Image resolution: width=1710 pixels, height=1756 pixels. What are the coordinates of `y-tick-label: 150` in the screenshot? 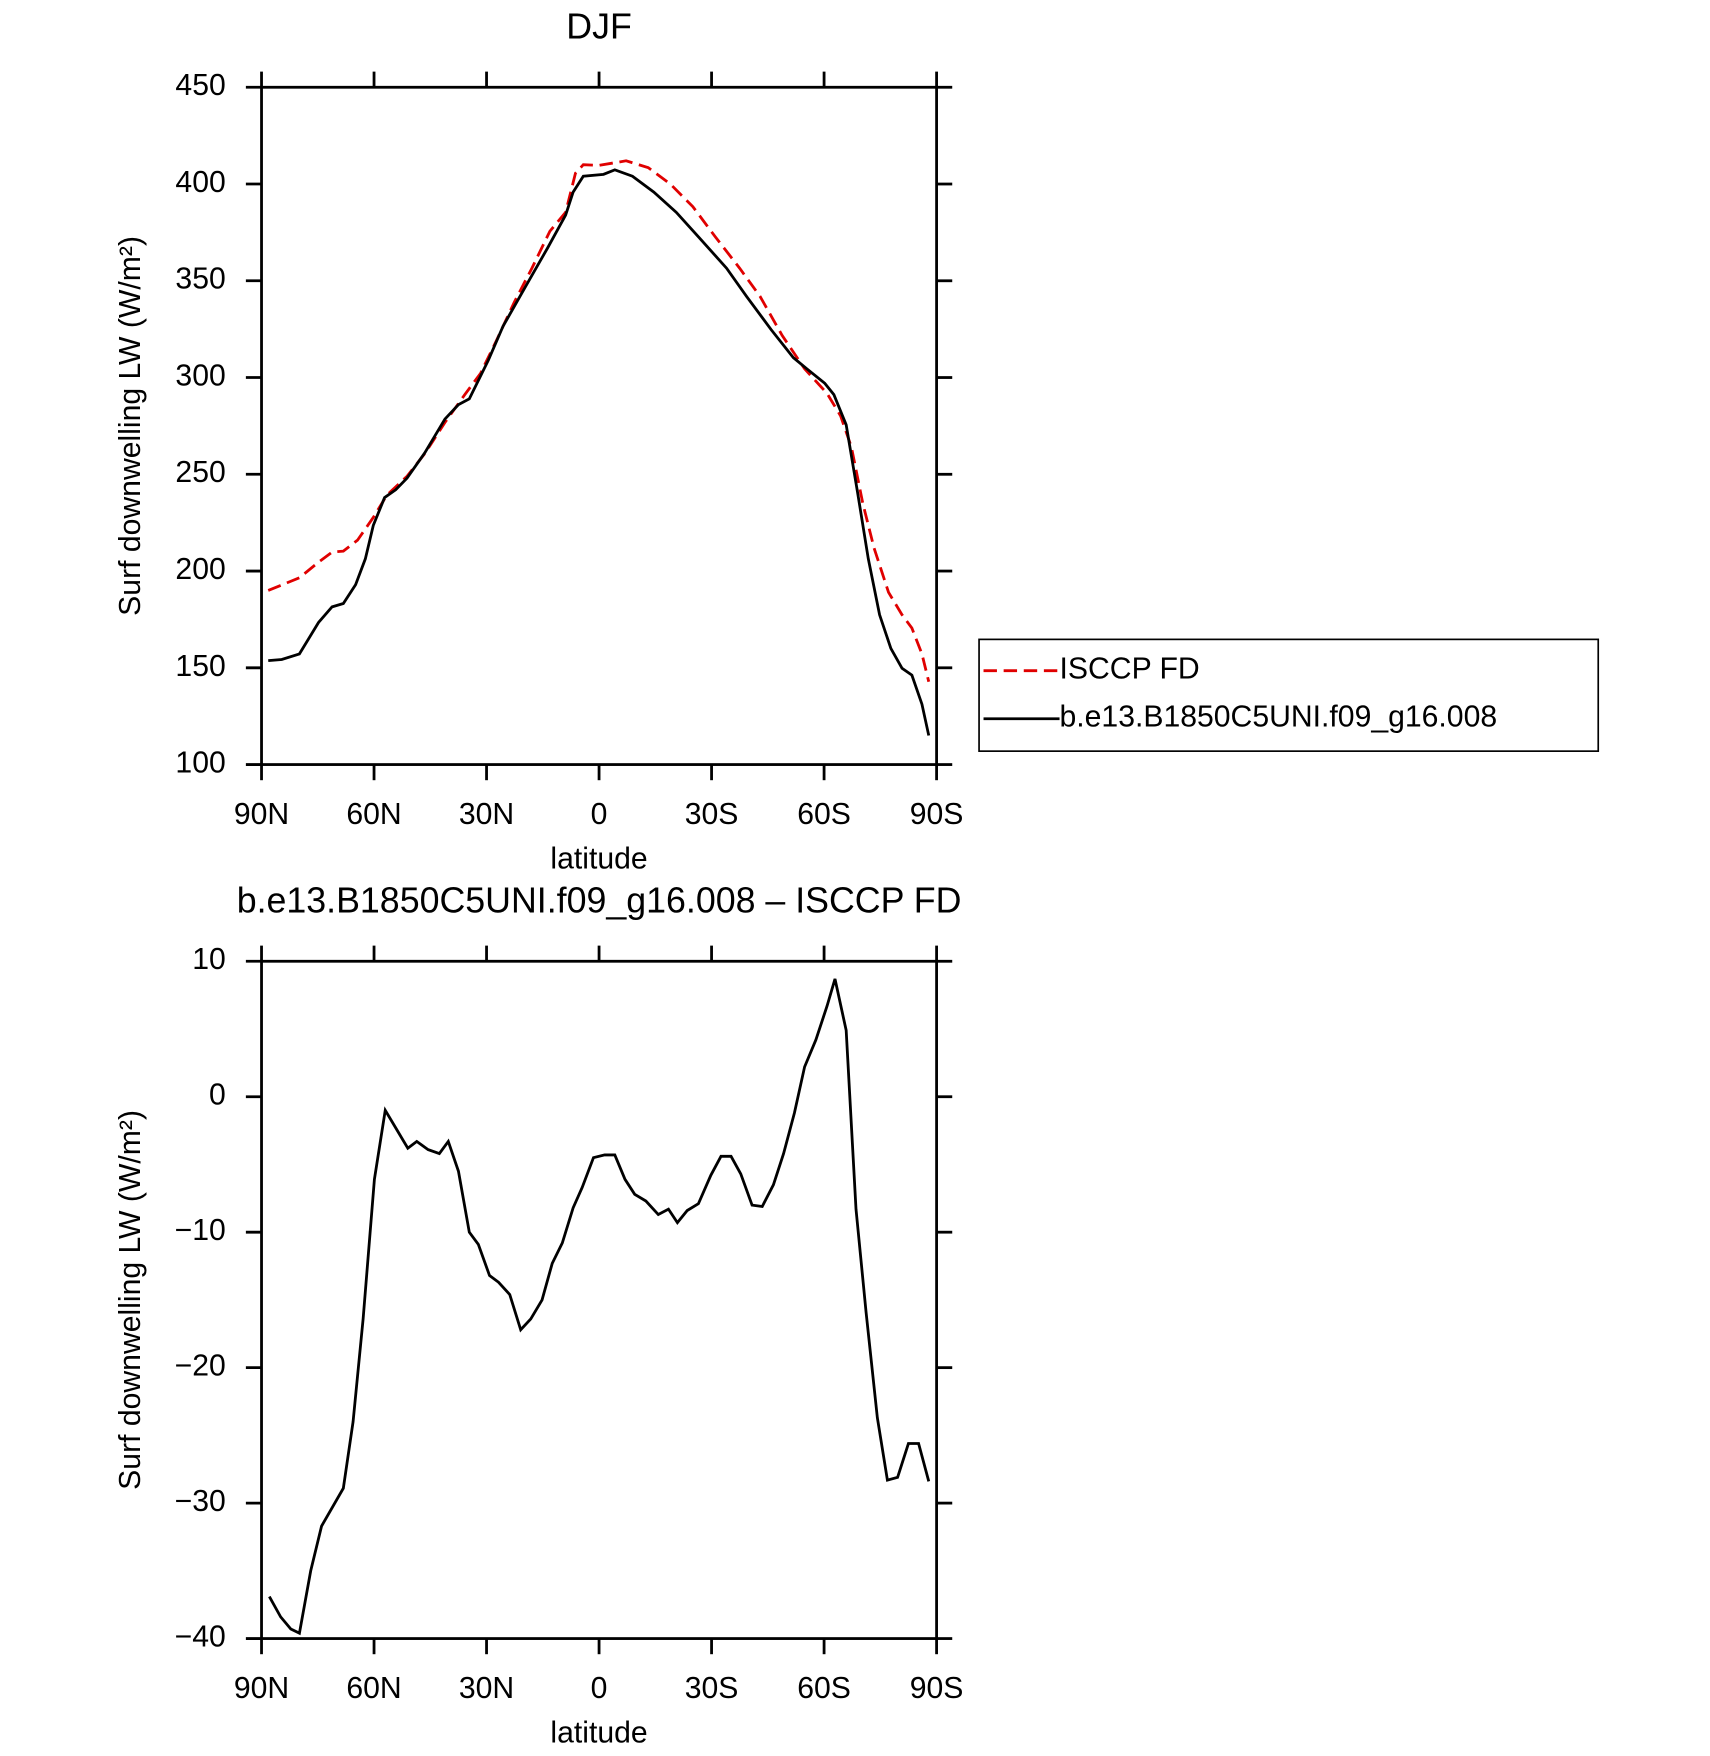 It's located at (200, 666).